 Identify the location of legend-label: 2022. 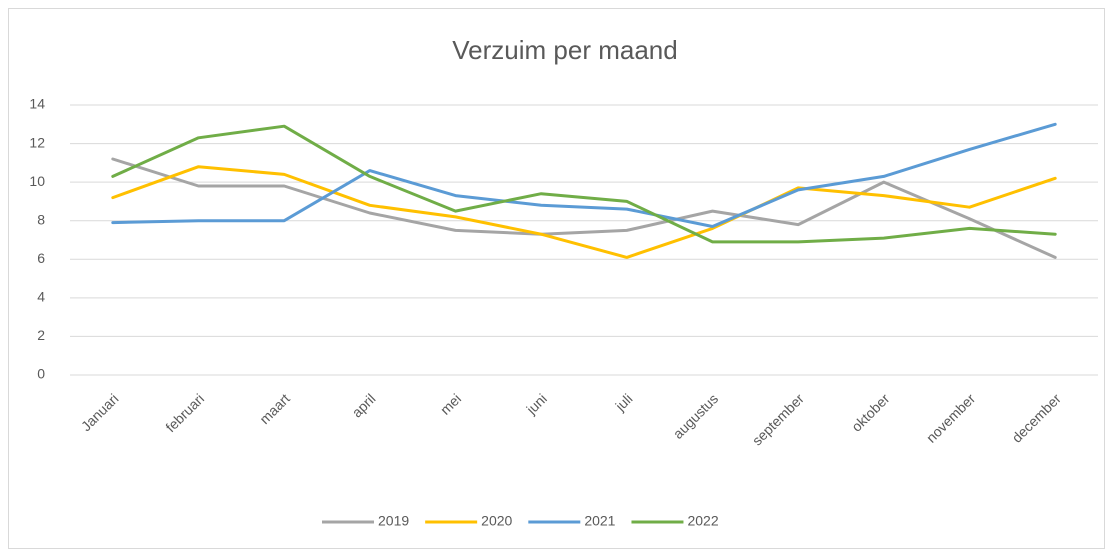
(702, 521).